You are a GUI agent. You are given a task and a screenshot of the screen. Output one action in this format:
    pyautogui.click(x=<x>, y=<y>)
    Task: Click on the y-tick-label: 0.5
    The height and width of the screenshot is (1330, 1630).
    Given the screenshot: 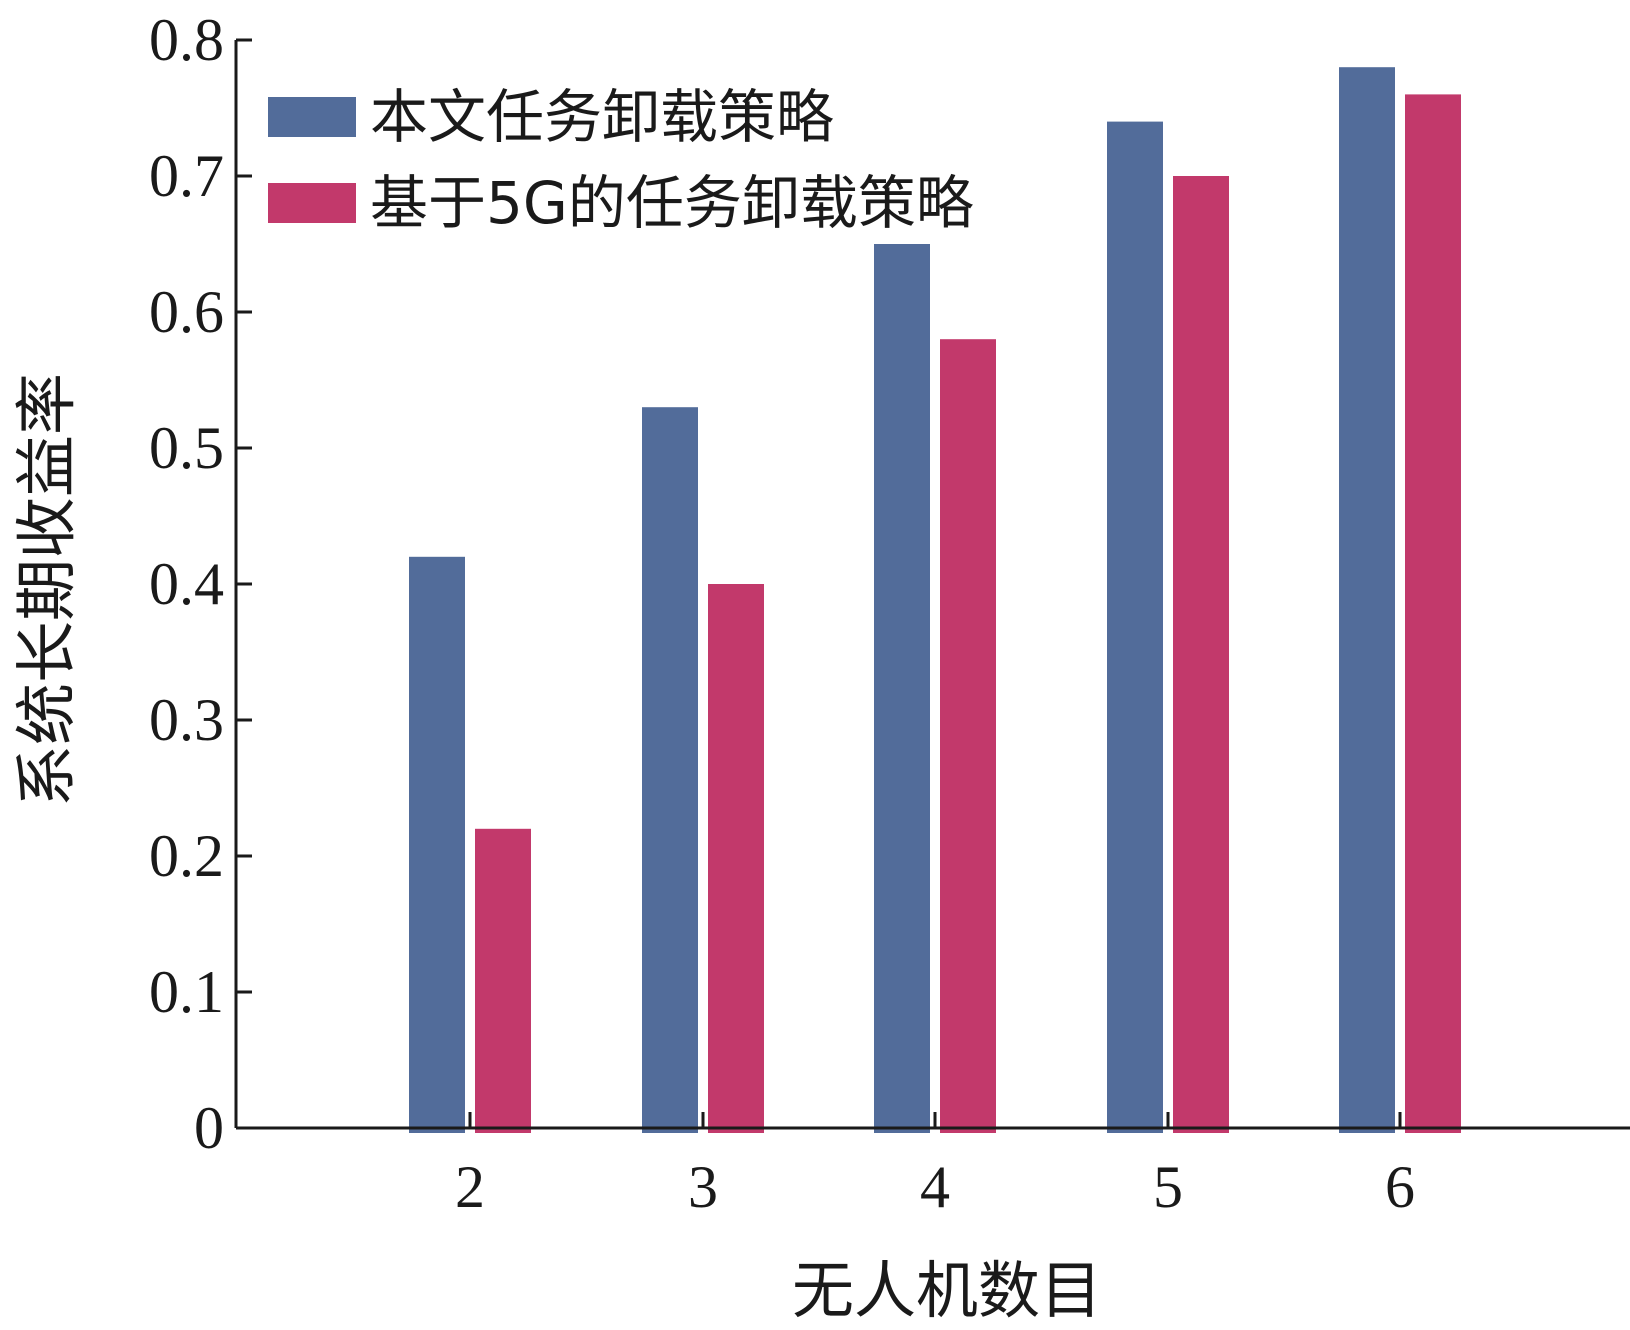 What is the action you would take?
    pyautogui.click(x=186, y=448)
    